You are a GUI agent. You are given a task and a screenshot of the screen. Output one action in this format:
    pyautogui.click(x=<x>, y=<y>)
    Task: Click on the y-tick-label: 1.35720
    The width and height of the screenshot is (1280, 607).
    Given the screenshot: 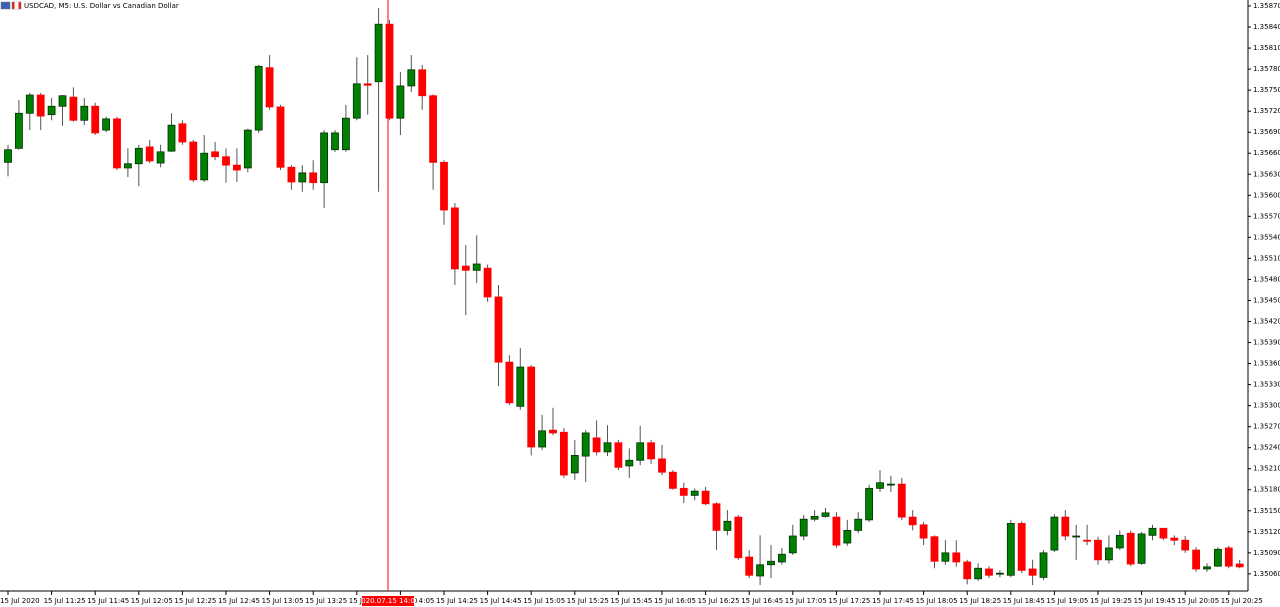 What is the action you would take?
    pyautogui.click(x=1266, y=111)
    